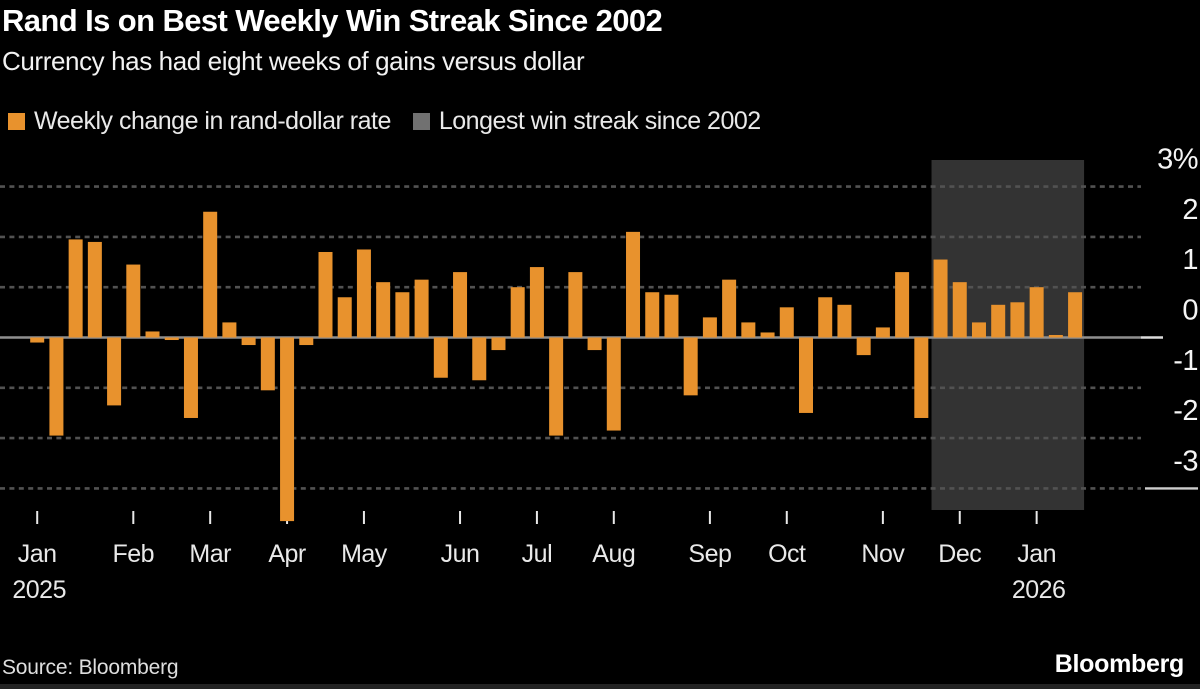  Describe the element at coordinates (1185, 461) in the screenshot. I see `y-axis-label: -3` at that location.